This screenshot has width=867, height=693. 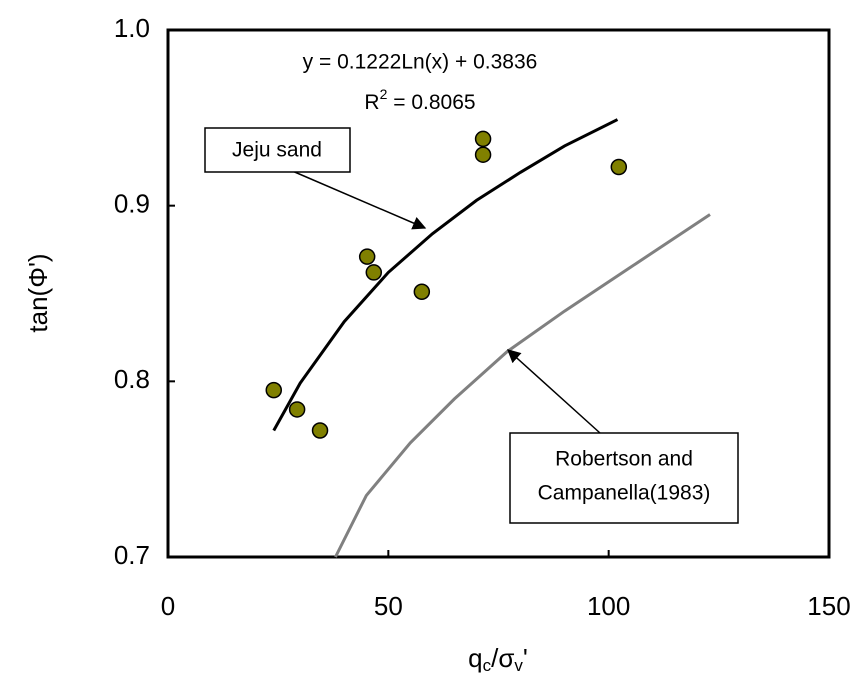 What do you see at coordinates (553, 391) in the screenshot?
I see `robertson-arrow` at bounding box center [553, 391].